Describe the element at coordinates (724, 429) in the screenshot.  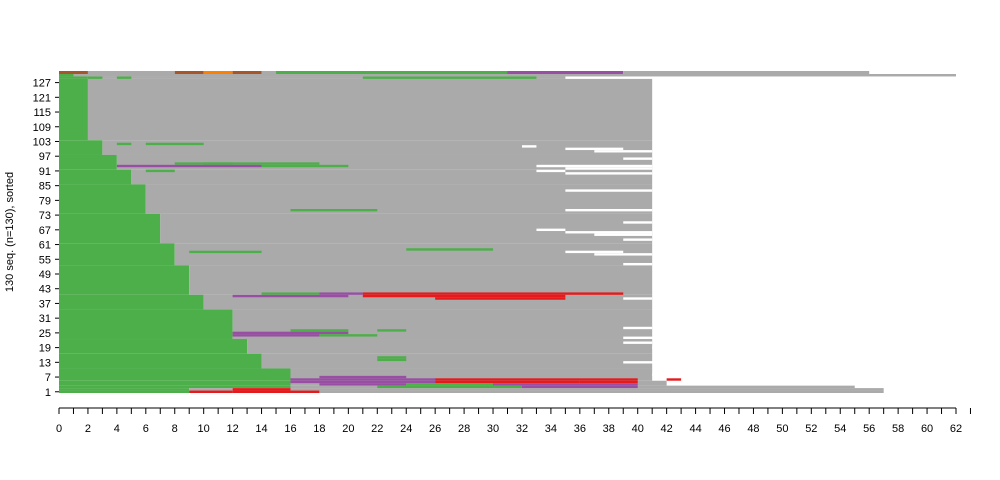
I see `x-tick-label: 46` at that location.